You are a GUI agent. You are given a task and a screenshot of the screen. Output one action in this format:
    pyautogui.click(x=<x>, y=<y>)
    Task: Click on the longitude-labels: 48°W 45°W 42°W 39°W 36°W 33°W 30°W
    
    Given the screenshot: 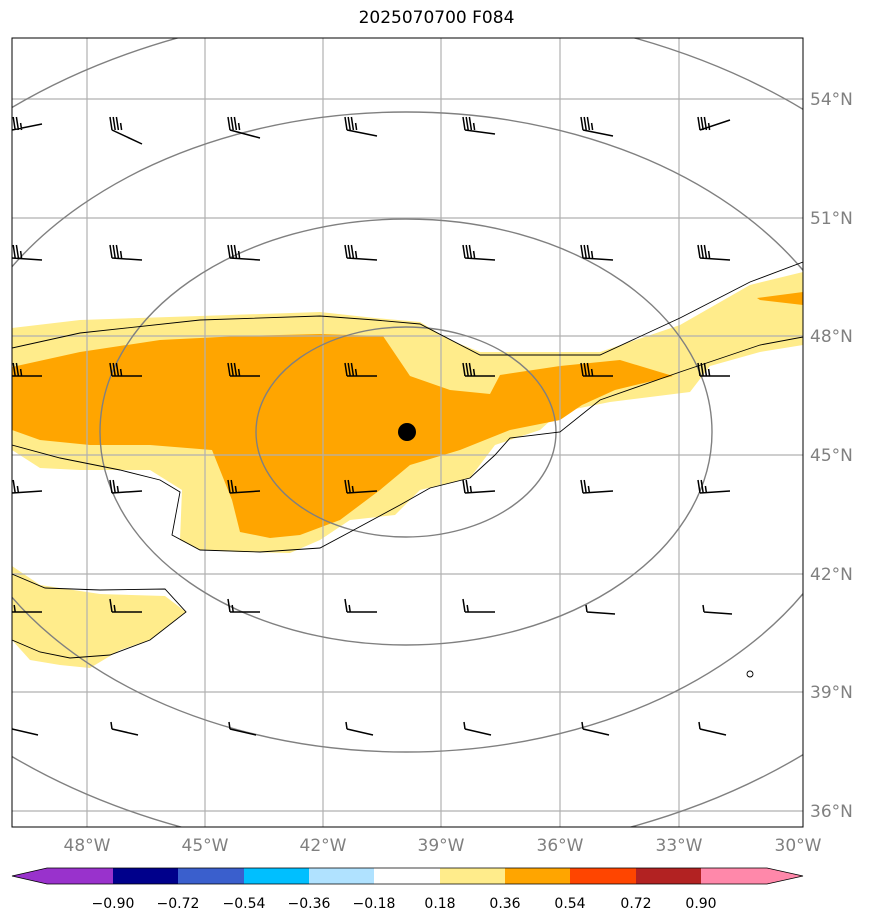 What is the action you would take?
    pyautogui.click(x=443, y=846)
    